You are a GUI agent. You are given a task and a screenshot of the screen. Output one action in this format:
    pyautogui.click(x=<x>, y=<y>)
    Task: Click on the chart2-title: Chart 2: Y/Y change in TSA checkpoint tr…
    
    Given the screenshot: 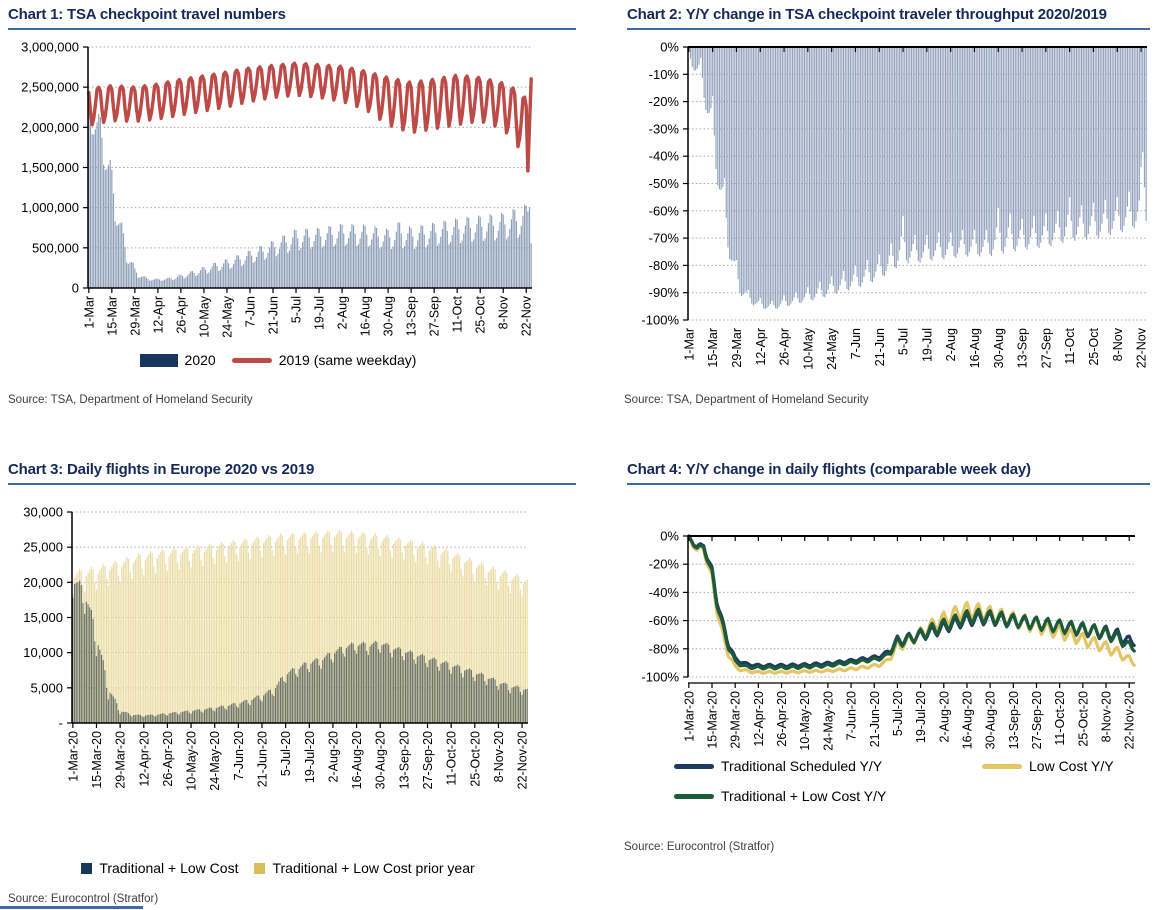 What is the action you would take?
    pyautogui.click(x=888, y=18)
    